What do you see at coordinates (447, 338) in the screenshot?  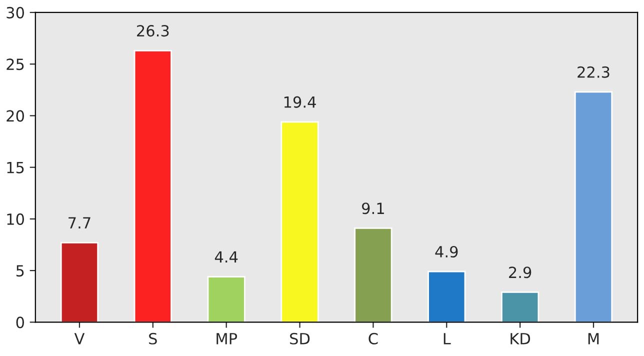 I see `x-tick-label: L` at bounding box center [447, 338].